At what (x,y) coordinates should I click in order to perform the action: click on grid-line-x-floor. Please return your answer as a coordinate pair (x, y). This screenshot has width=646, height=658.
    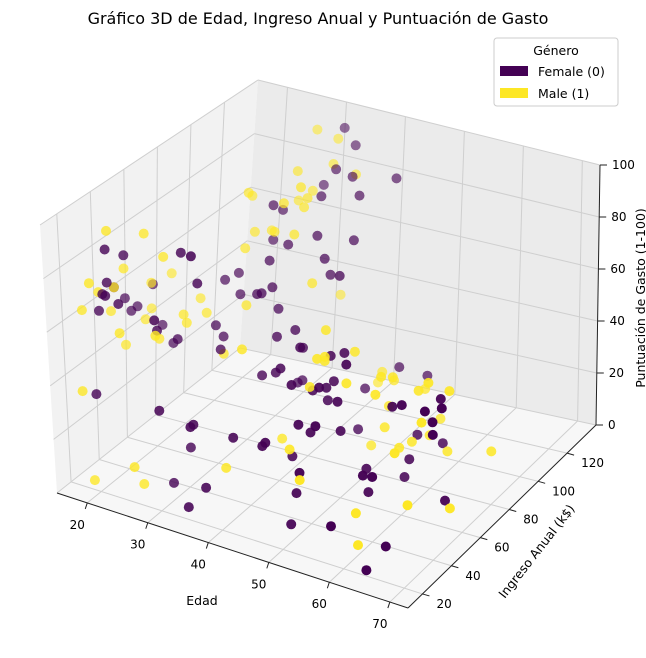
    Looking at the image, I should click on (422, 495).